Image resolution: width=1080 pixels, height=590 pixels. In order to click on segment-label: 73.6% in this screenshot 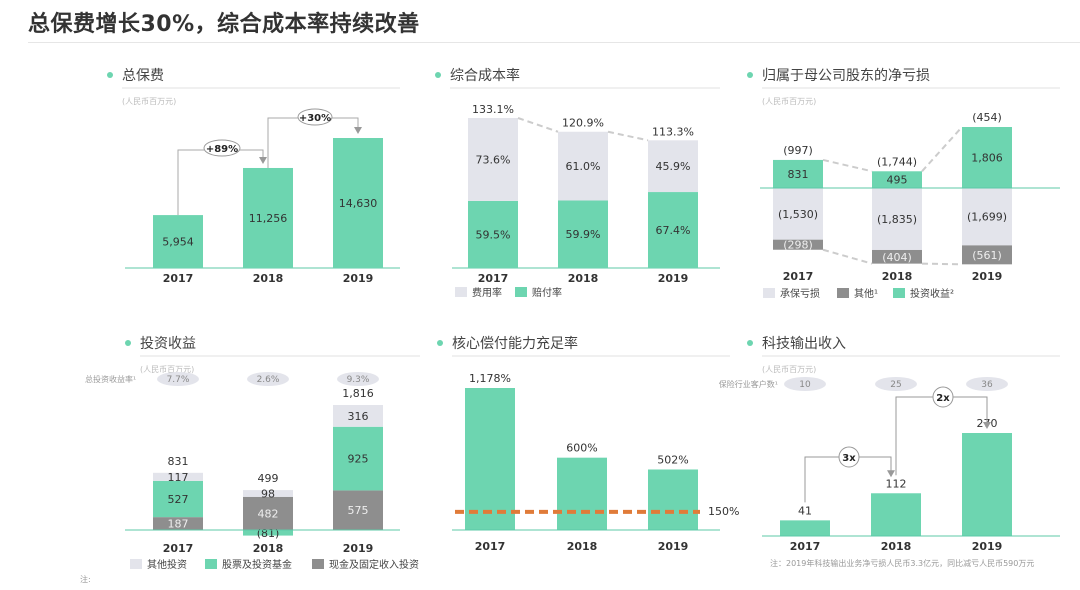, I will do `click(493, 159)`.